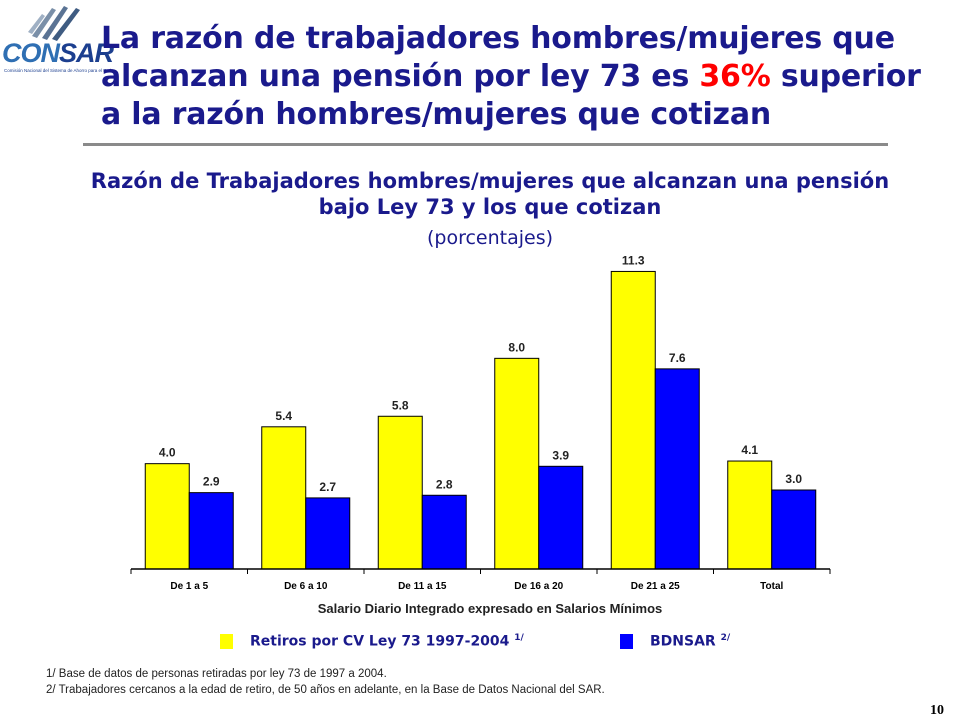  Describe the element at coordinates (690, 641) in the screenshot. I see `legend-label-series-2: BDNSAR 2/` at that location.